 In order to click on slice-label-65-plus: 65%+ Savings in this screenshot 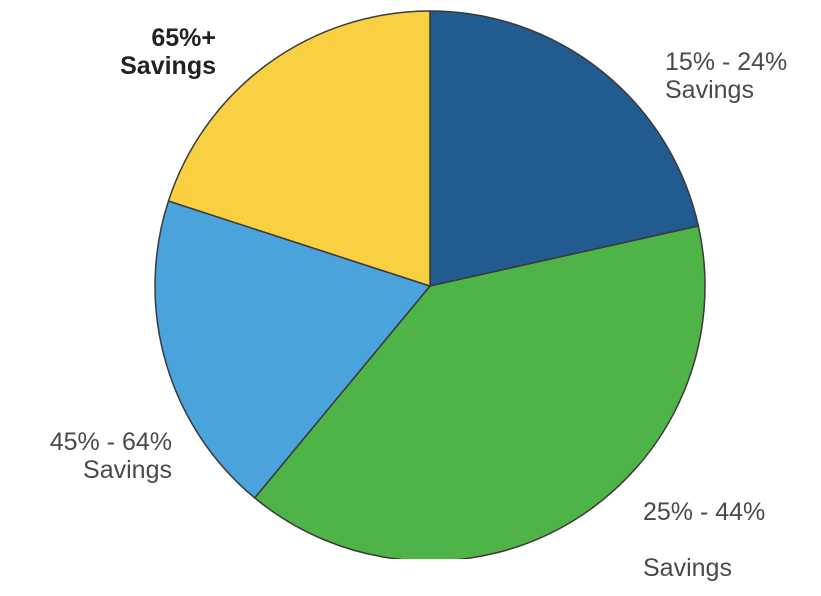, I will do `click(151, 52)`.